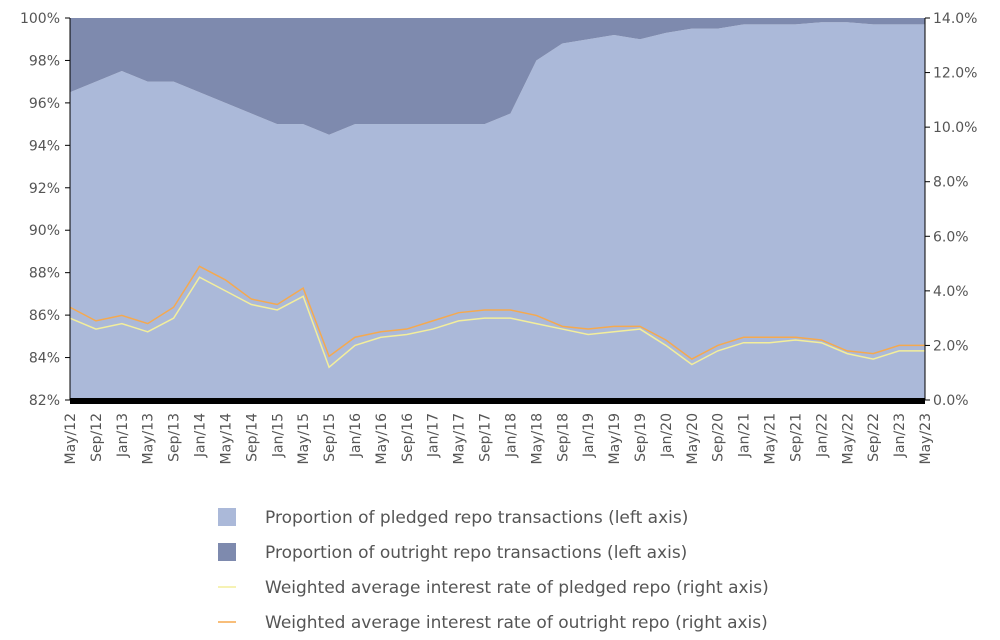 This screenshot has width=1000, height=640. What do you see at coordinates (951, 183) in the screenshot?
I see `y2-tick-label: 8.0%` at bounding box center [951, 183].